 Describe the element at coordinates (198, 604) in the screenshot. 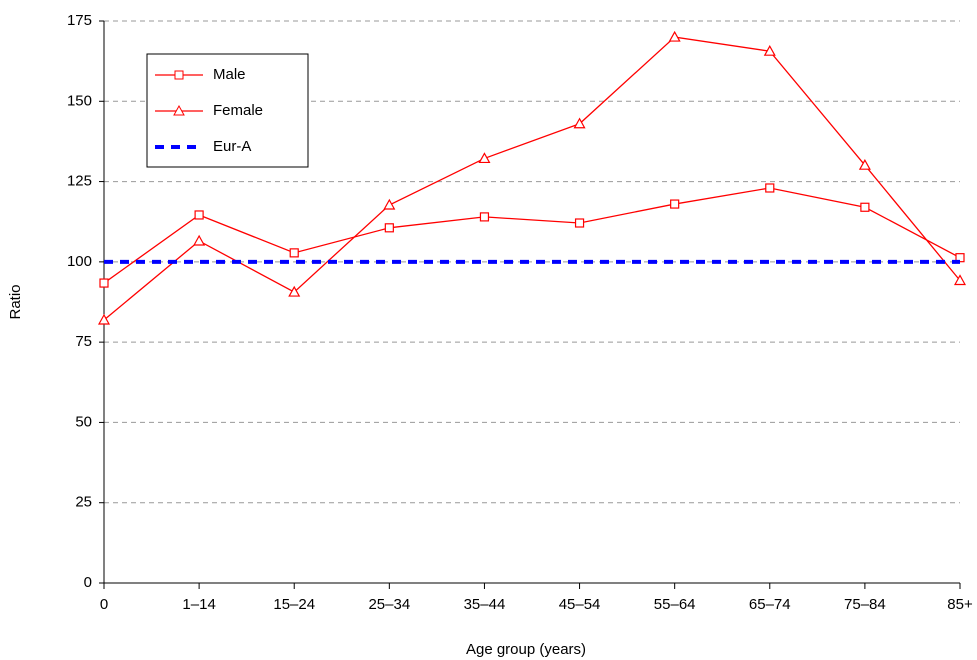

I see `x-tick-label: 1–14` at that location.